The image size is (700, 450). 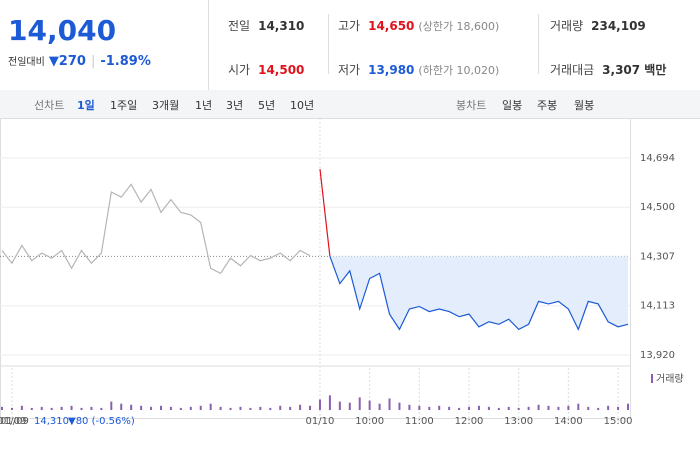 What do you see at coordinates (419, 421) in the screenshot?
I see `x-tick-label: 11:00` at bounding box center [419, 421].